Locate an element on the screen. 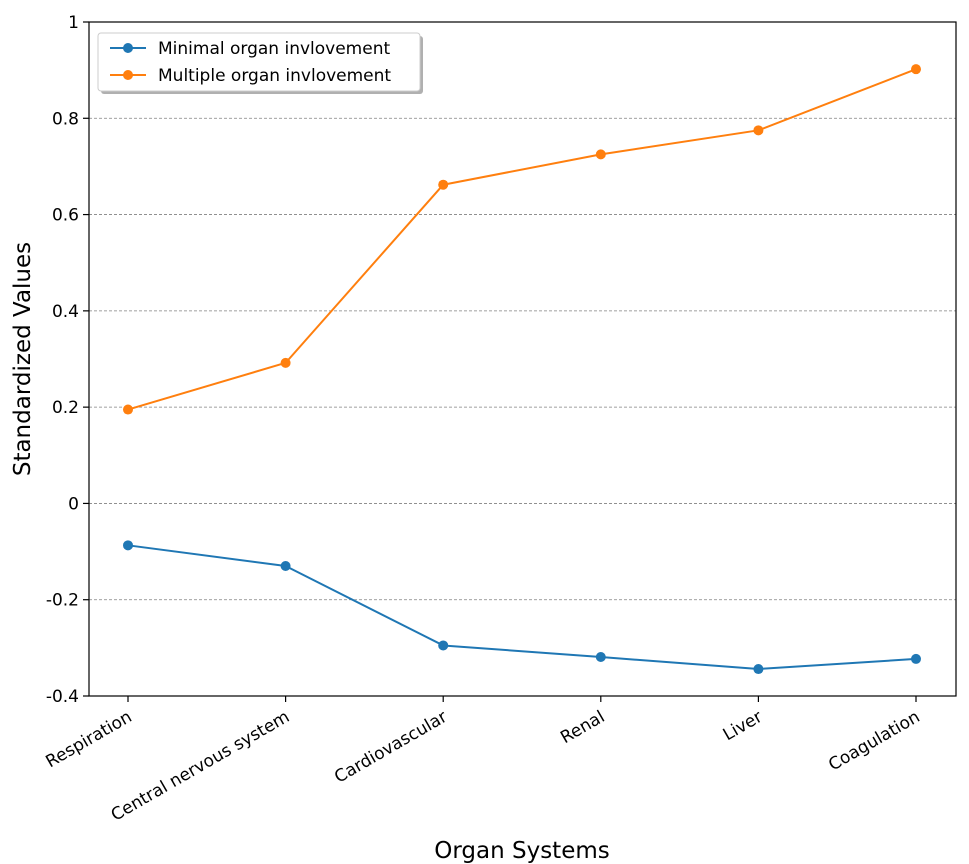  series-line is located at coordinates (522, 607).